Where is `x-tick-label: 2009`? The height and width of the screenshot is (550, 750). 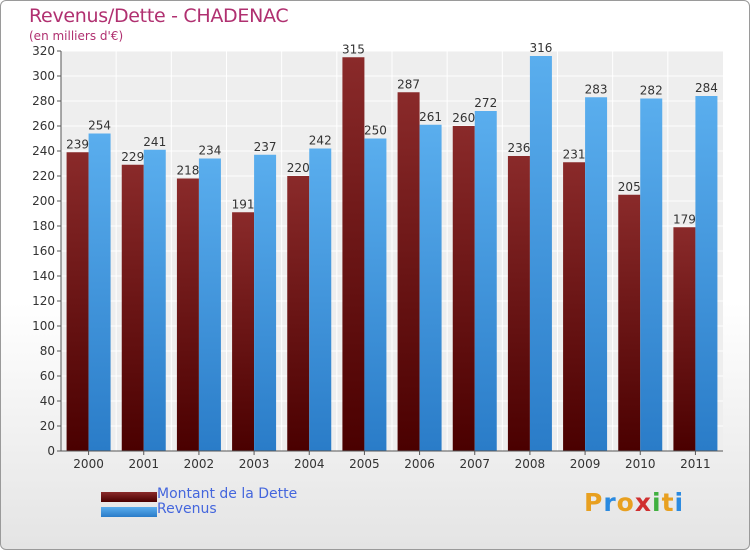
x-tick-label: 2009 is located at coordinates (585, 464).